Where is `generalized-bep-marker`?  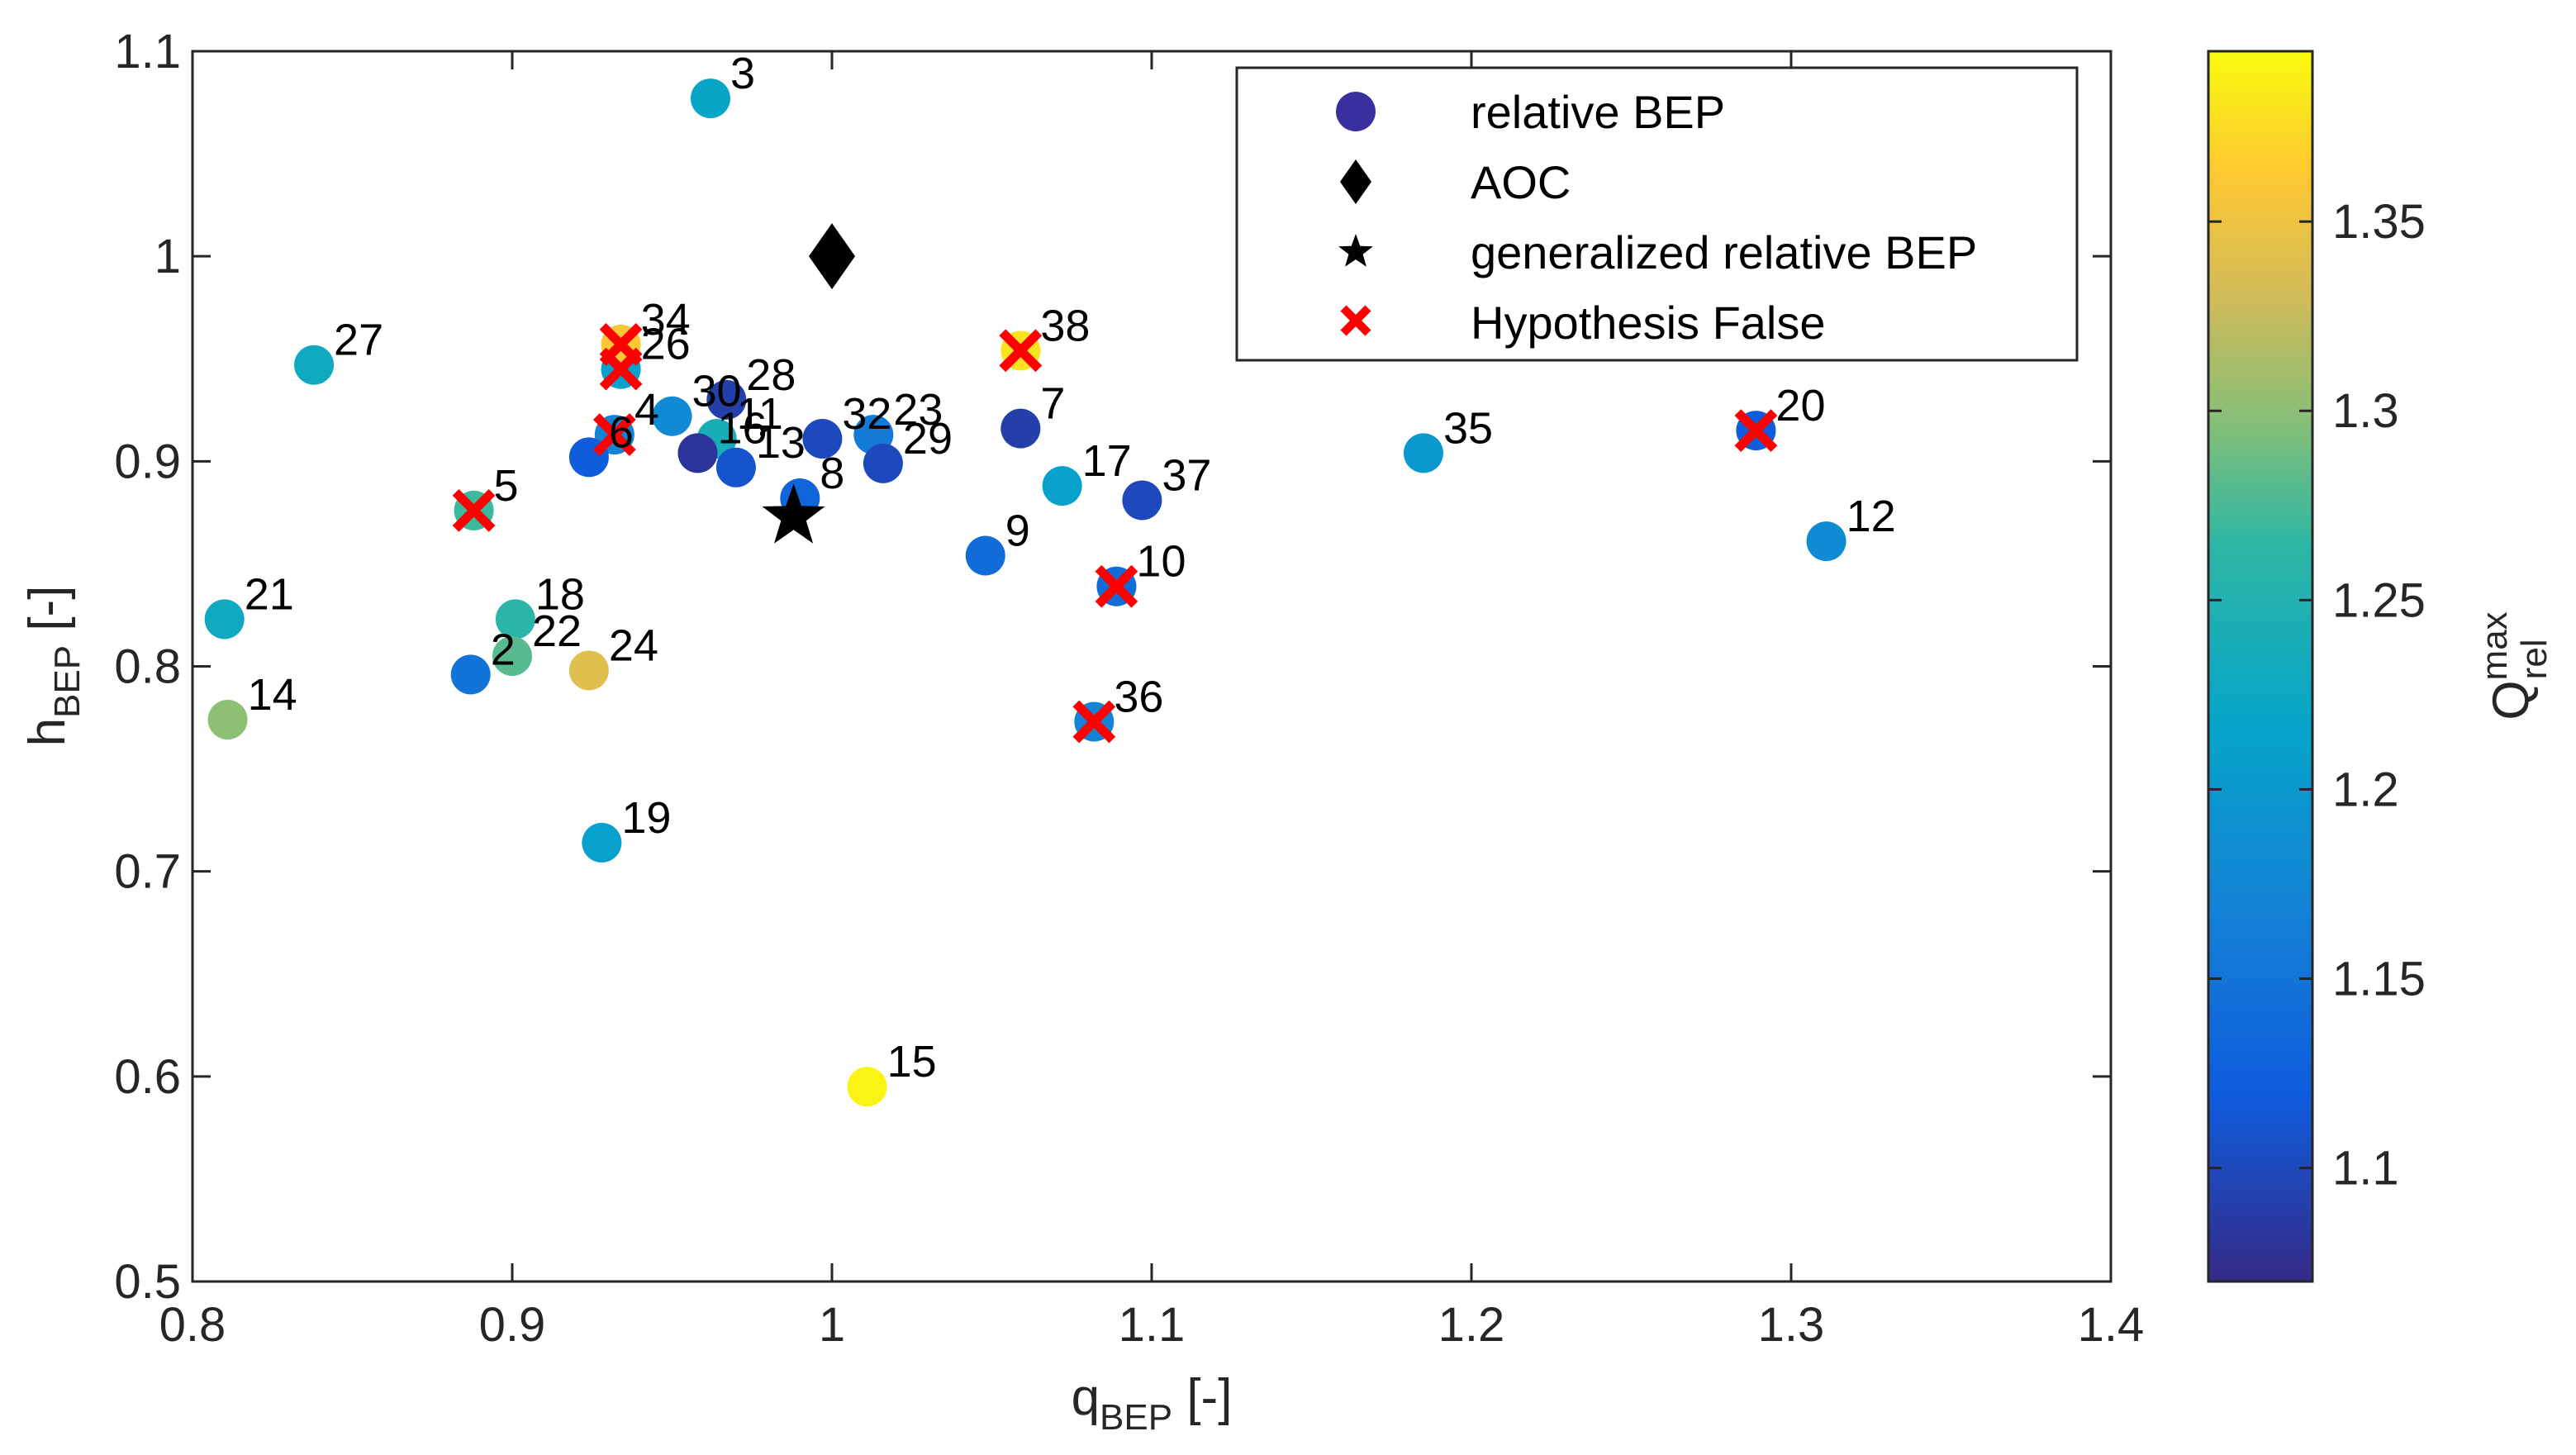
generalized-bep-marker is located at coordinates (793, 513).